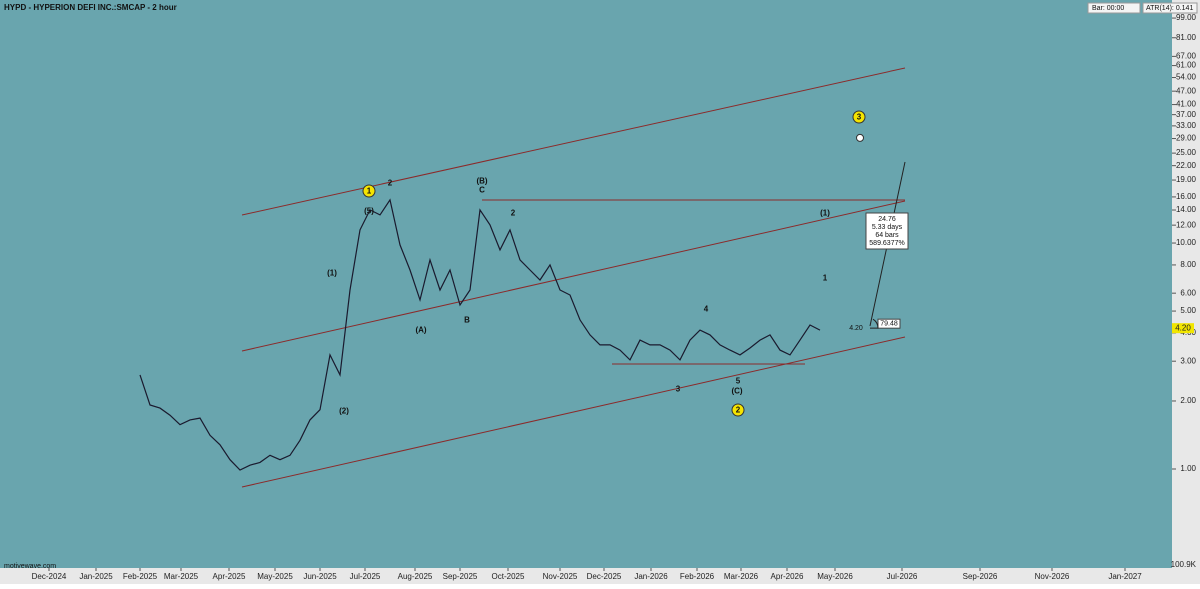  What do you see at coordinates (1186, 224) in the screenshot?
I see `y-tick-label: 12.00` at bounding box center [1186, 224].